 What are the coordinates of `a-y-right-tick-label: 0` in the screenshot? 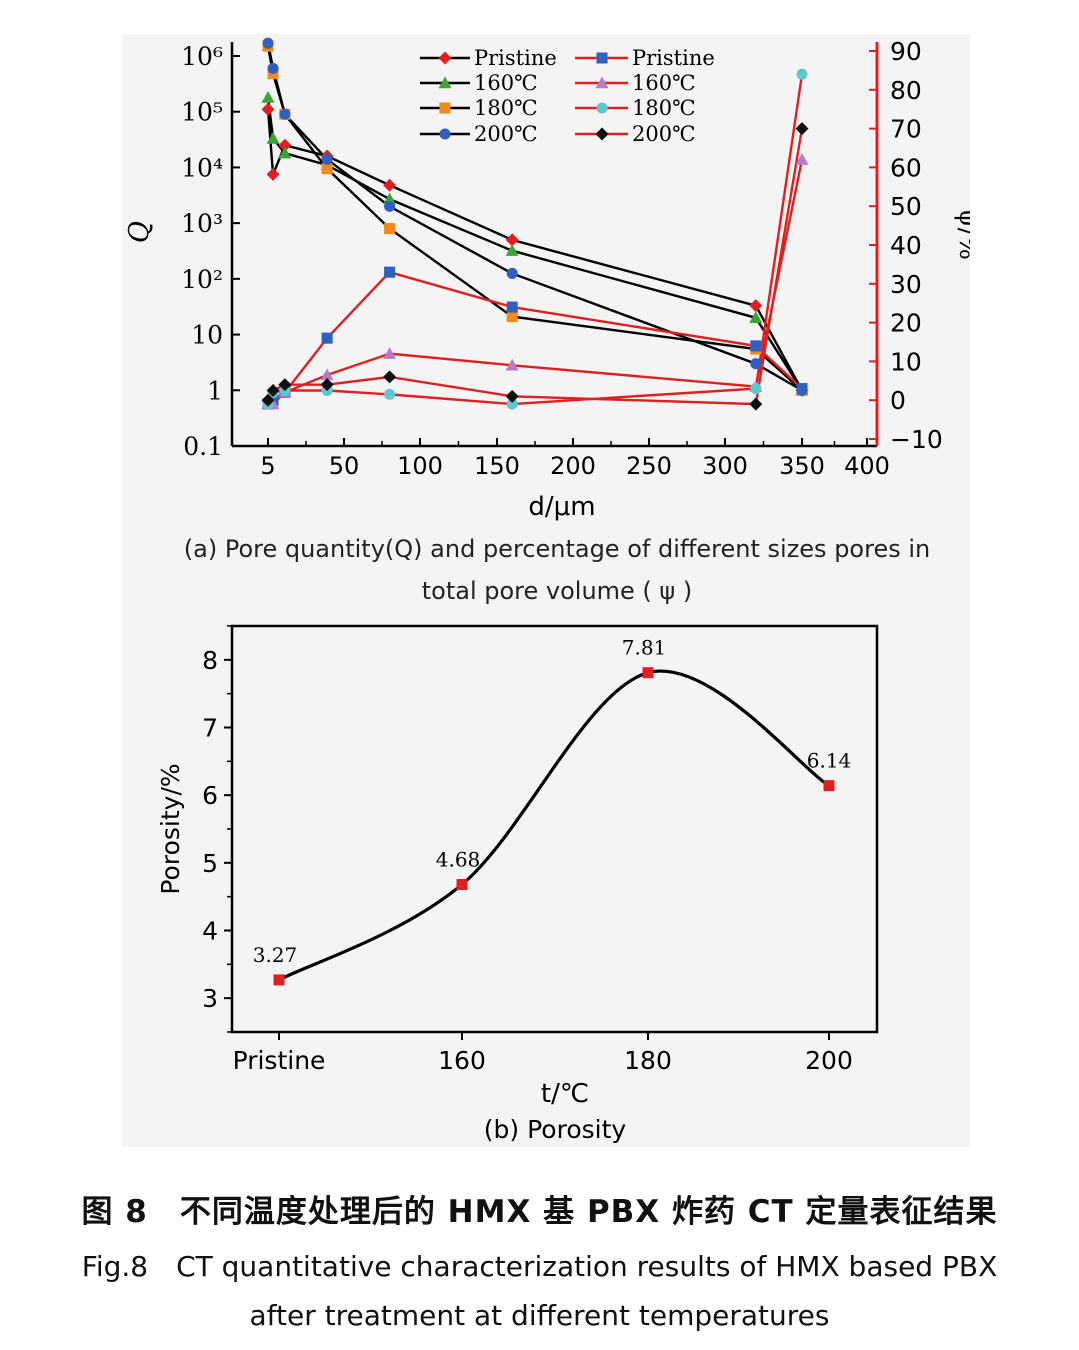 It's located at (898, 400).